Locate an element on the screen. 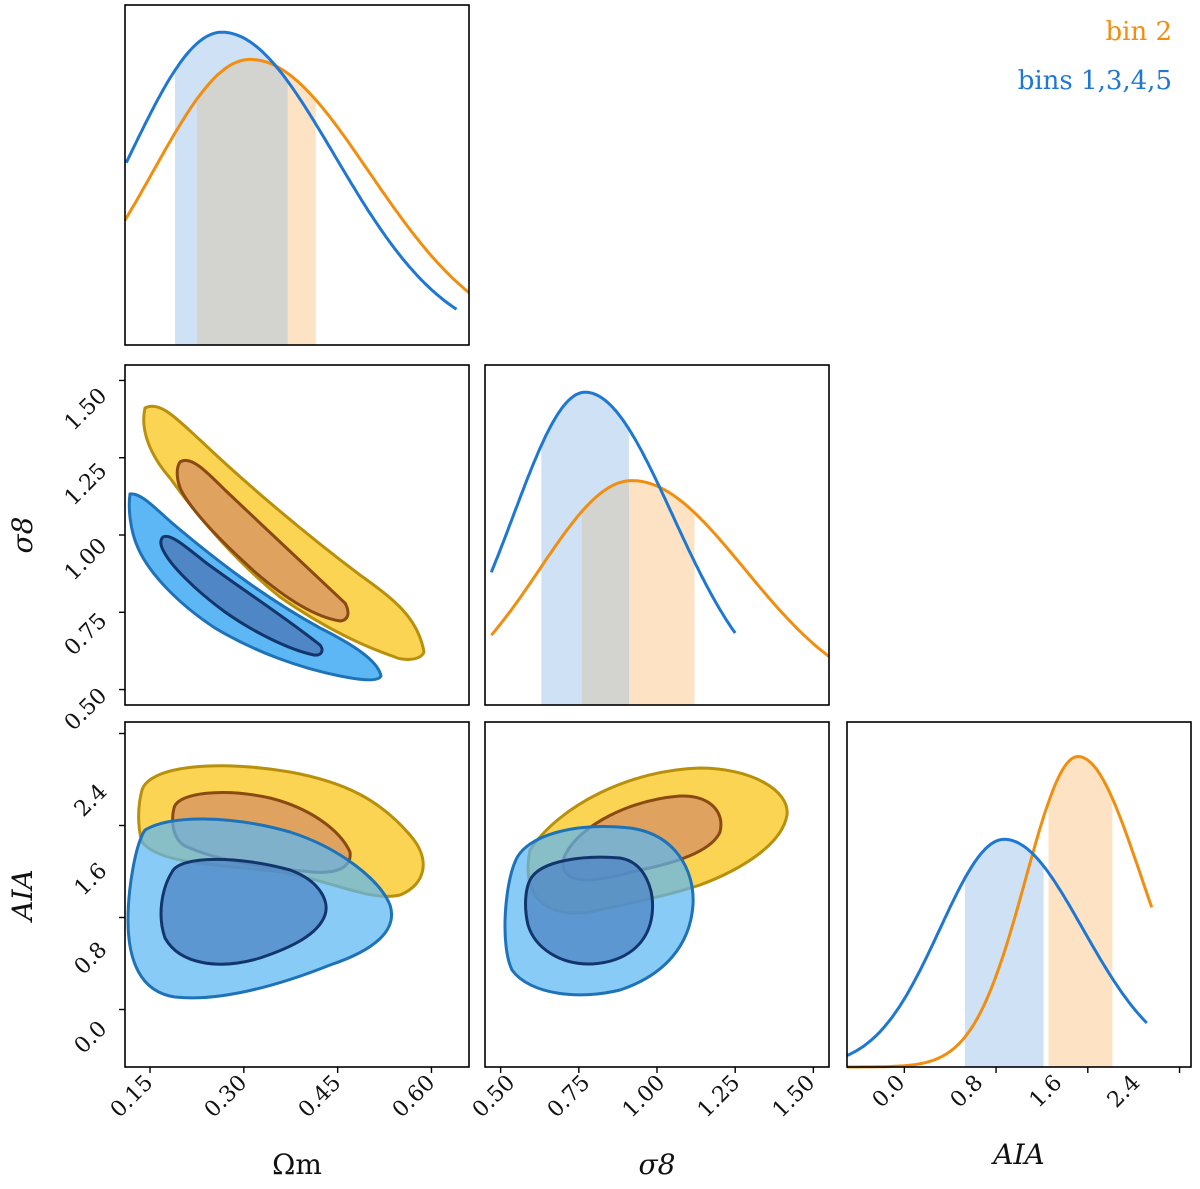 The height and width of the screenshot is (1189, 1200). panel-a-ia-marginal is located at coordinates (1019, 895).